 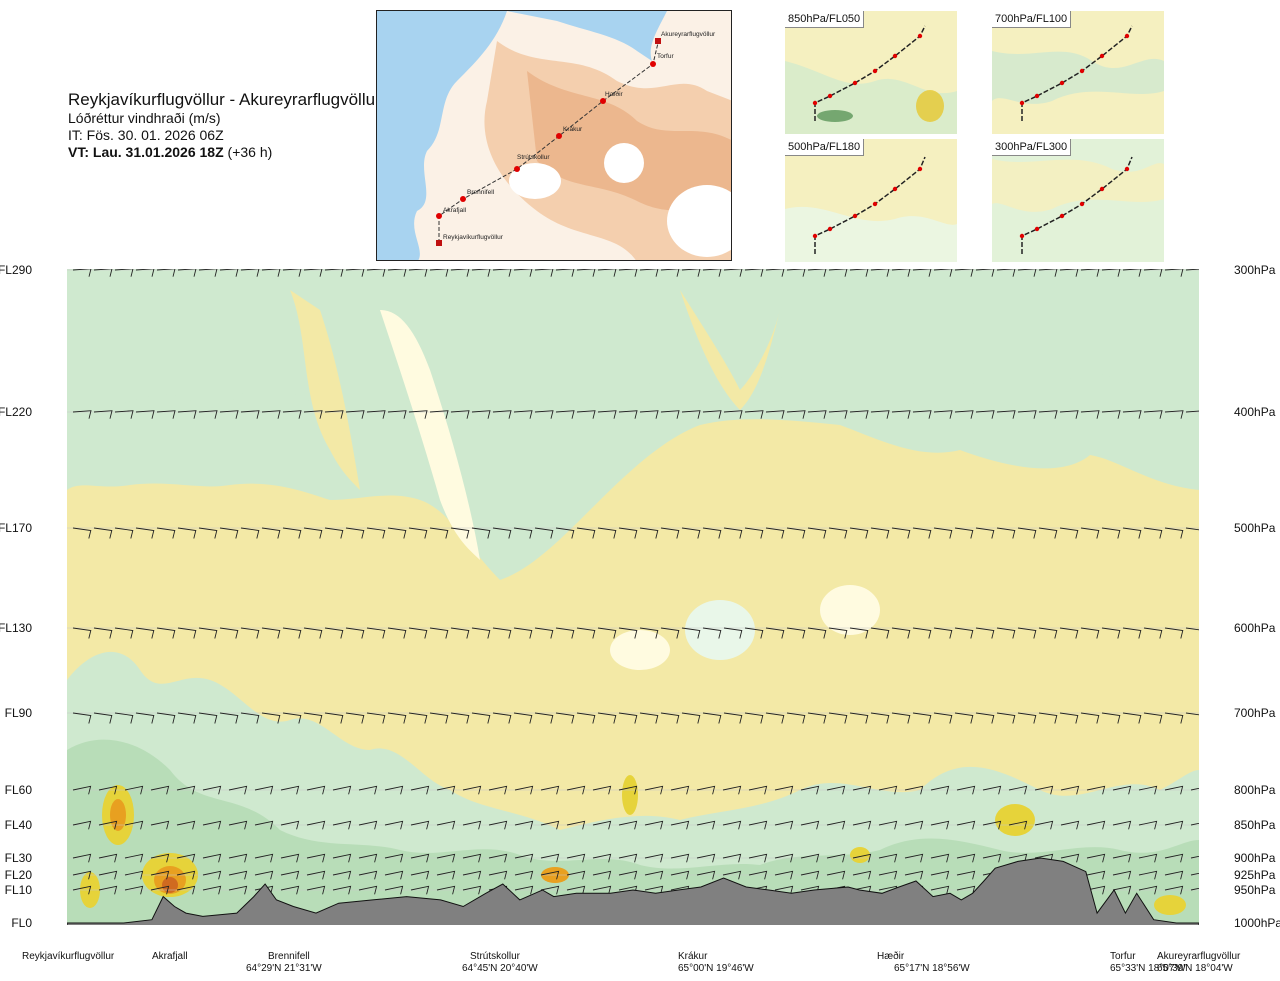 I want to click on fl-tick-label: FL290, so click(x=16, y=270).